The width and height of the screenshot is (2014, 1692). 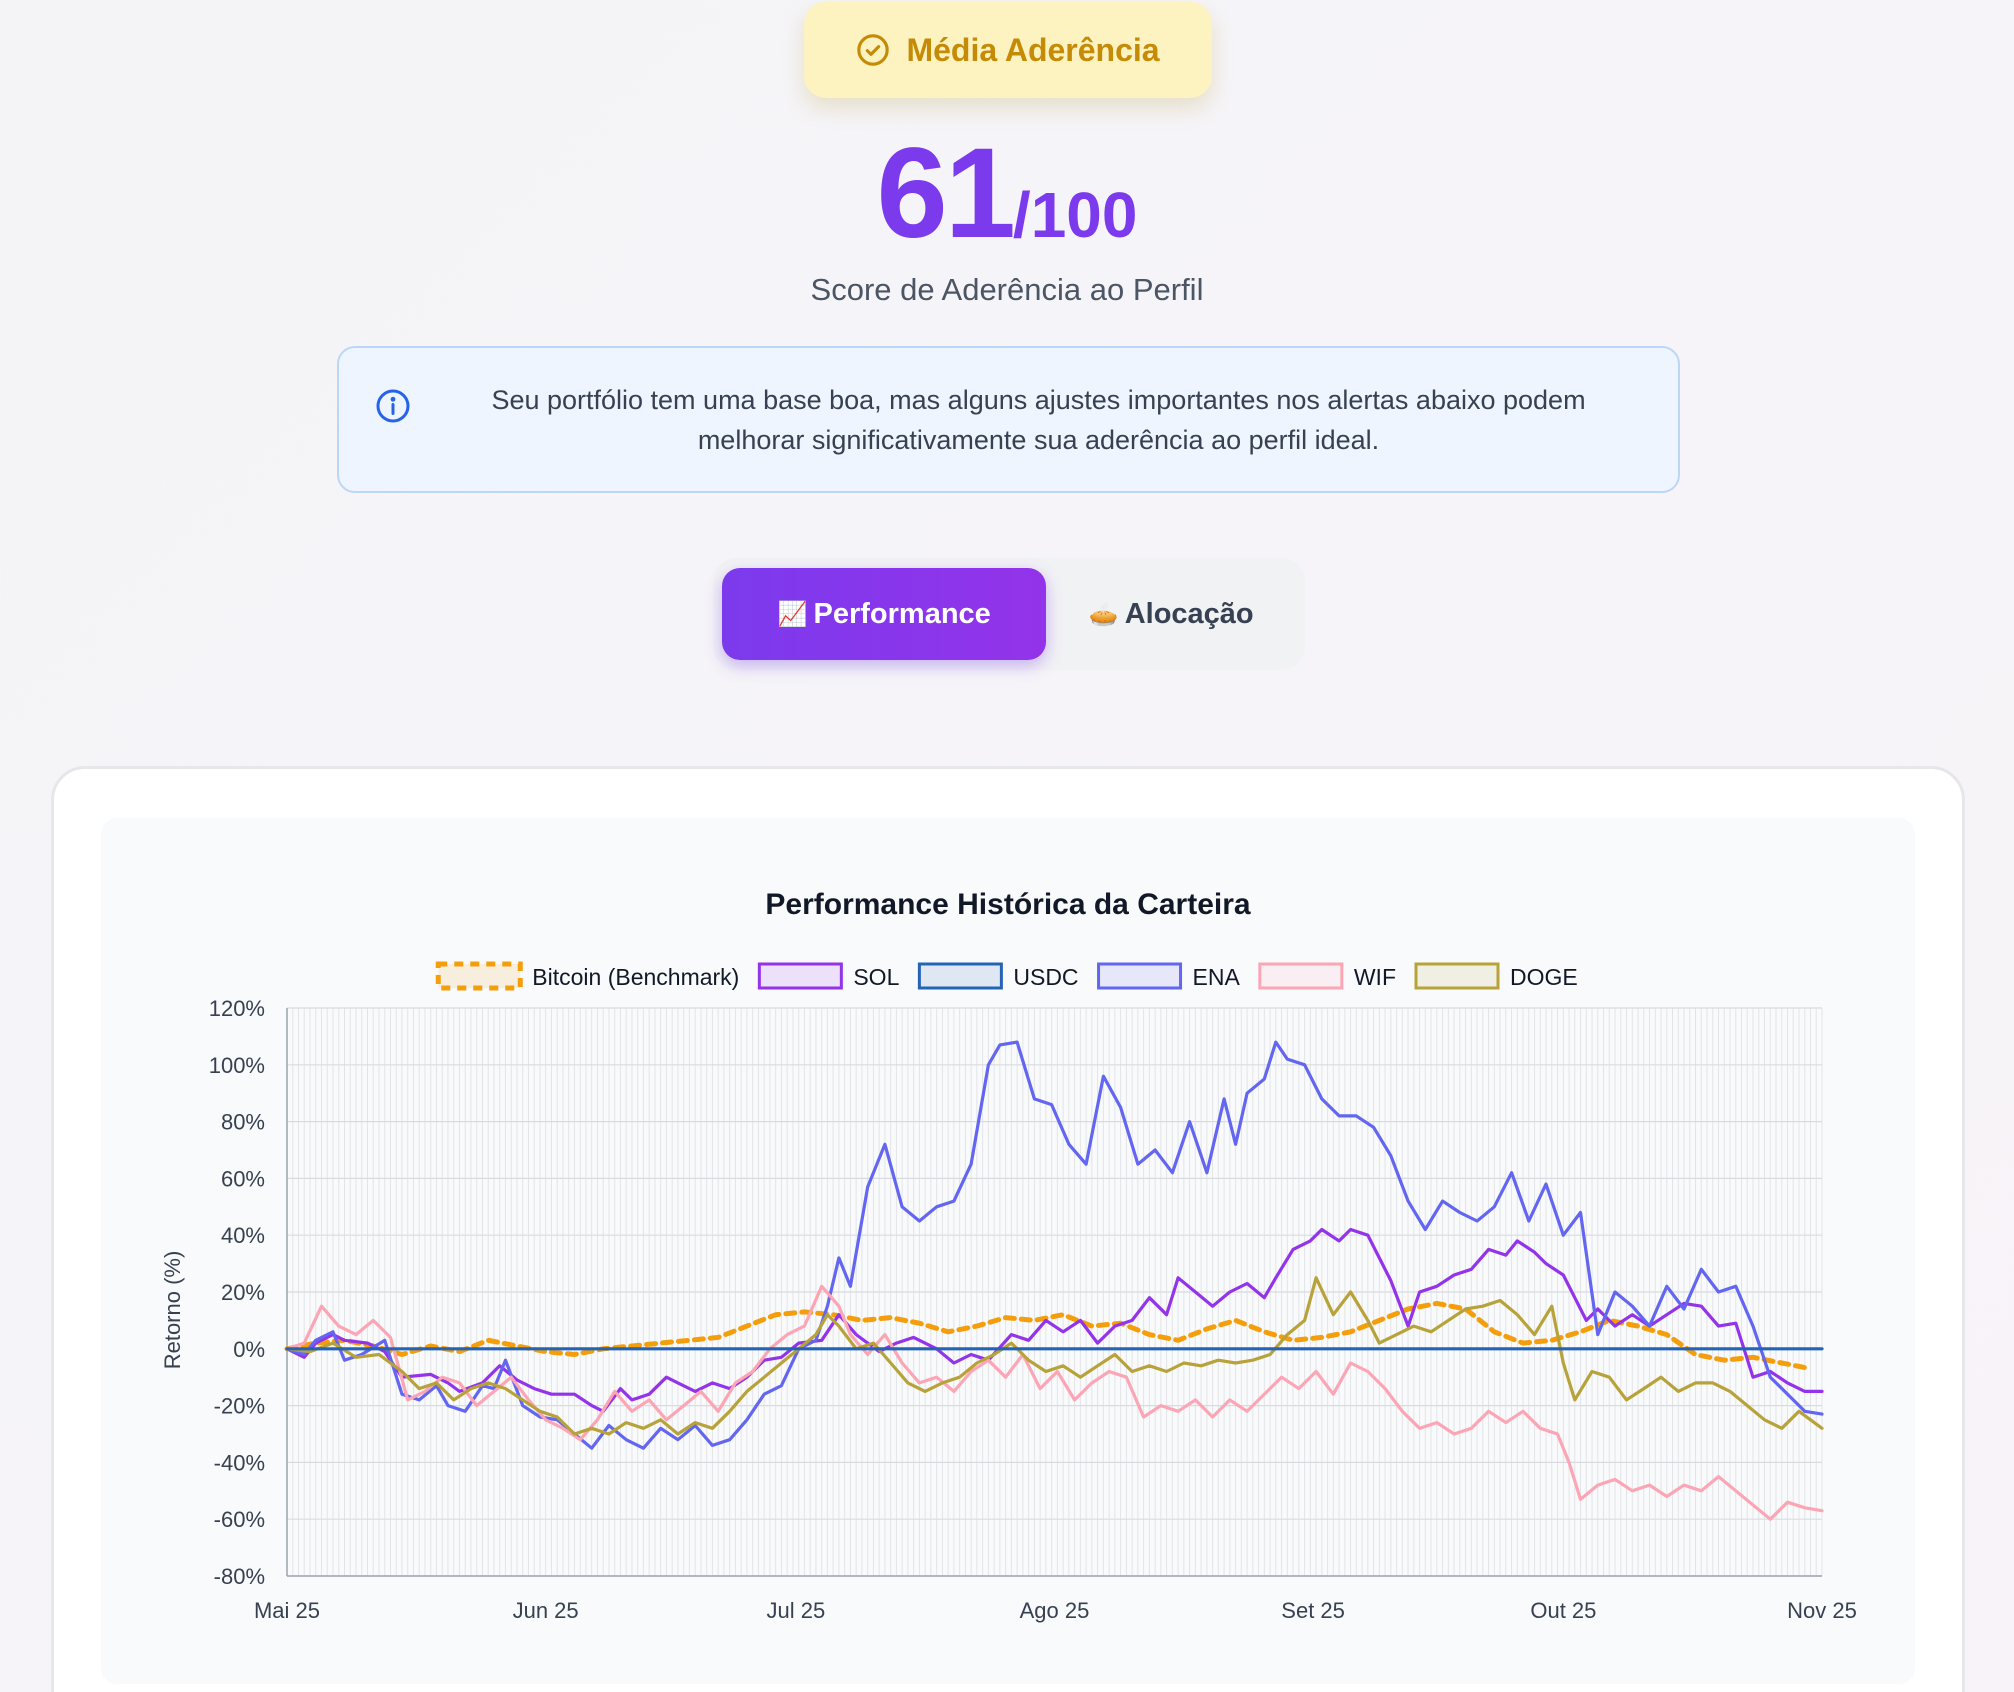 I want to click on tab-alocacao: 🥧 Alocação, so click(x=1171, y=614).